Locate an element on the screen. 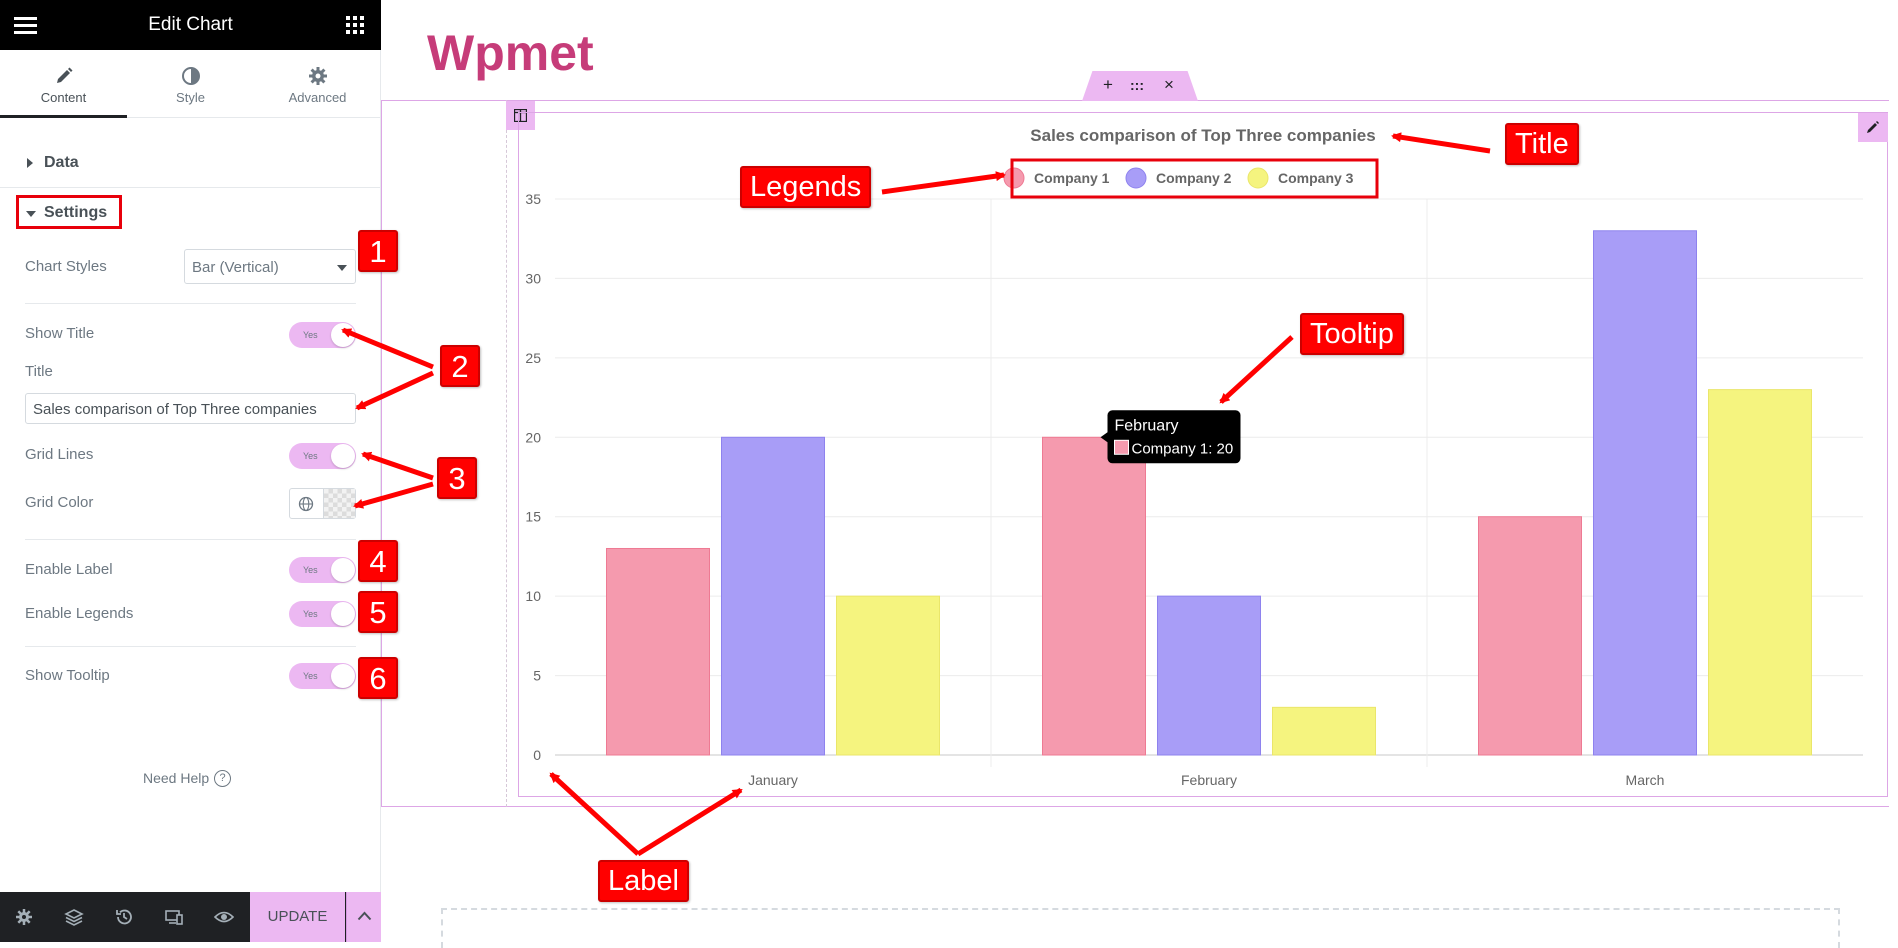 The width and height of the screenshot is (1898, 948). tab-style: Style is located at coordinates (190, 84).